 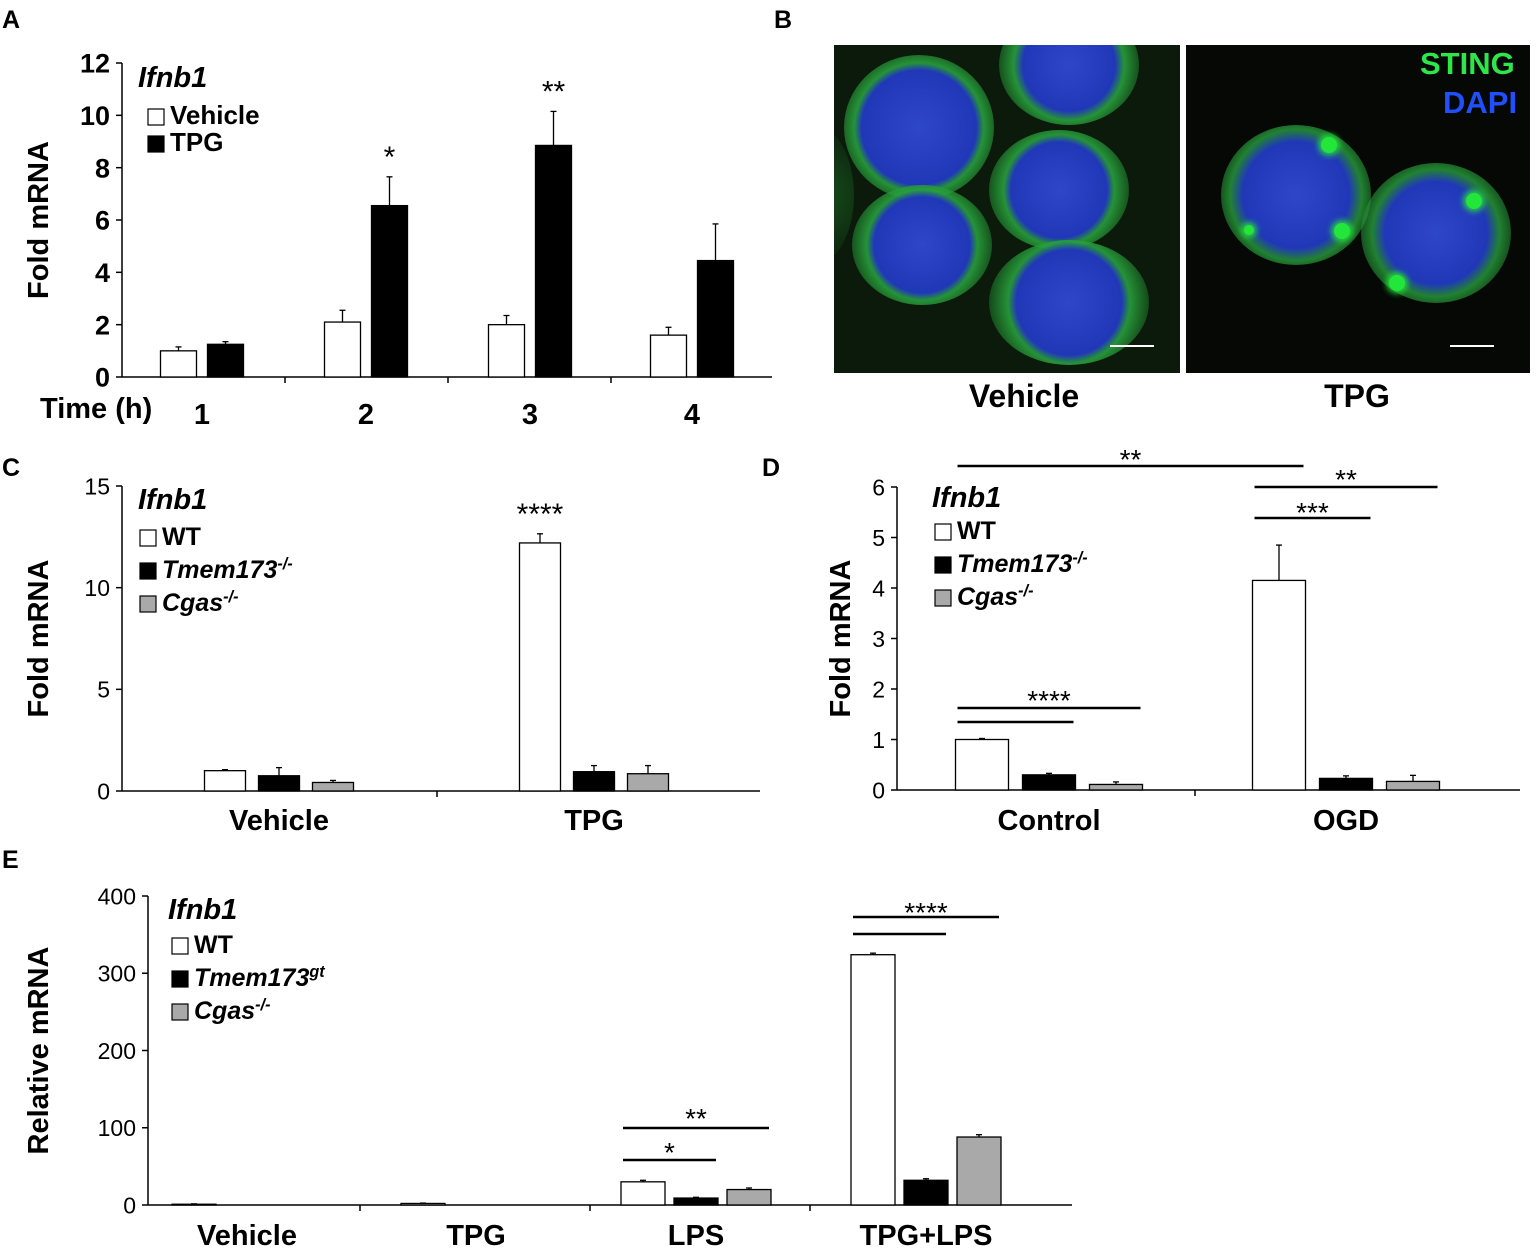 What do you see at coordinates (1346, 479) in the screenshot?
I see `panel-d-significance: **` at bounding box center [1346, 479].